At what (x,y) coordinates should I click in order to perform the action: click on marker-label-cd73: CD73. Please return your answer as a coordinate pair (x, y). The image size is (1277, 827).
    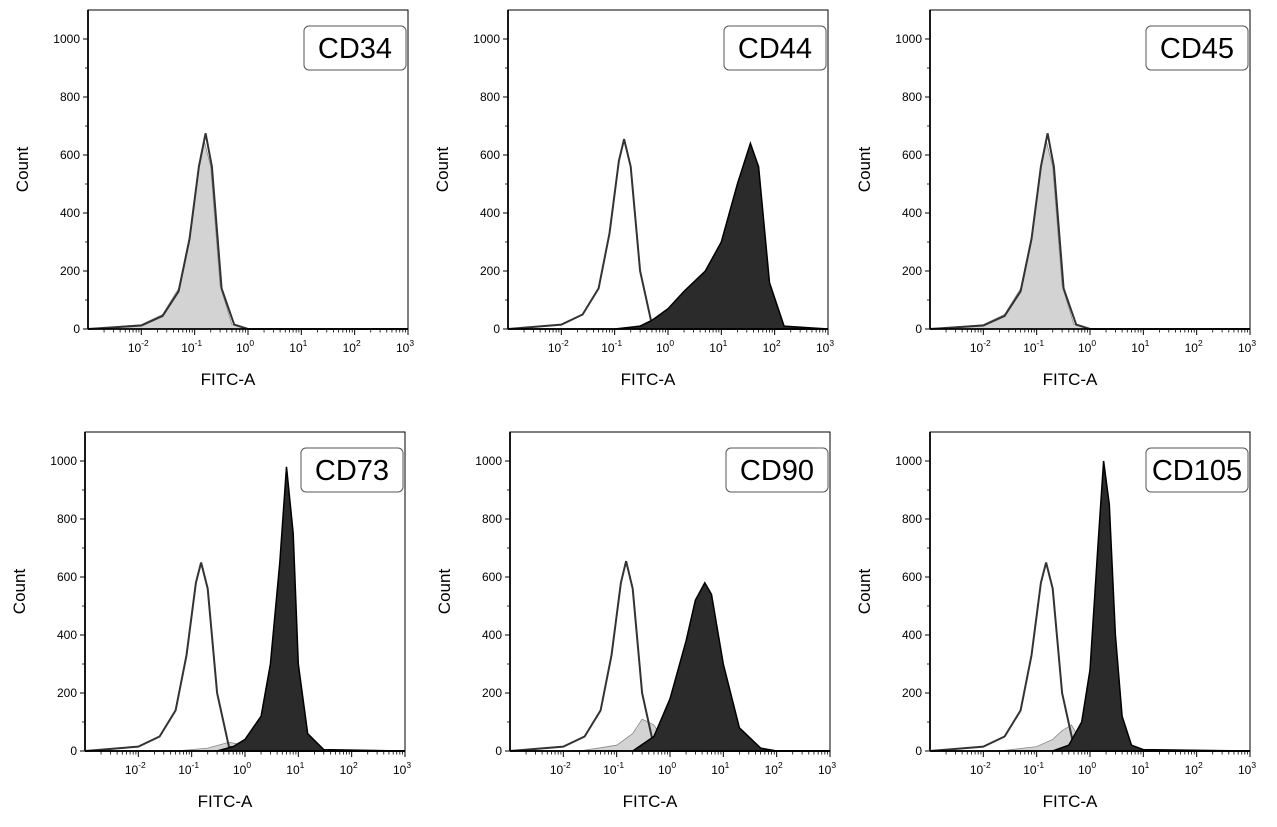
    Looking at the image, I should click on (352, 471).